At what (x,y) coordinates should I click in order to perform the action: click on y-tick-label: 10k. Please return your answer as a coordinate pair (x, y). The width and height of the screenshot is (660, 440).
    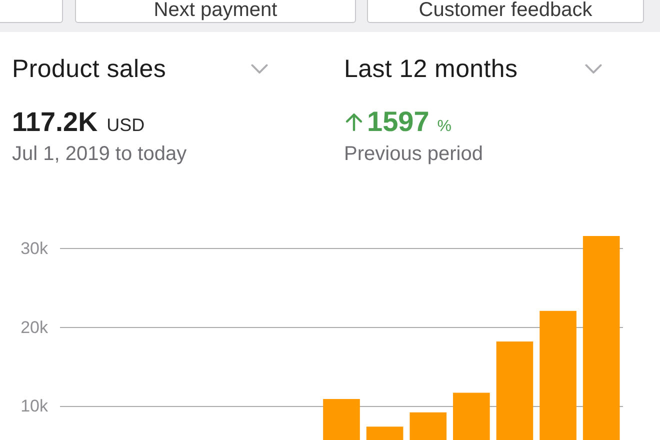
    Looking at the image, I should click on (34, 406).